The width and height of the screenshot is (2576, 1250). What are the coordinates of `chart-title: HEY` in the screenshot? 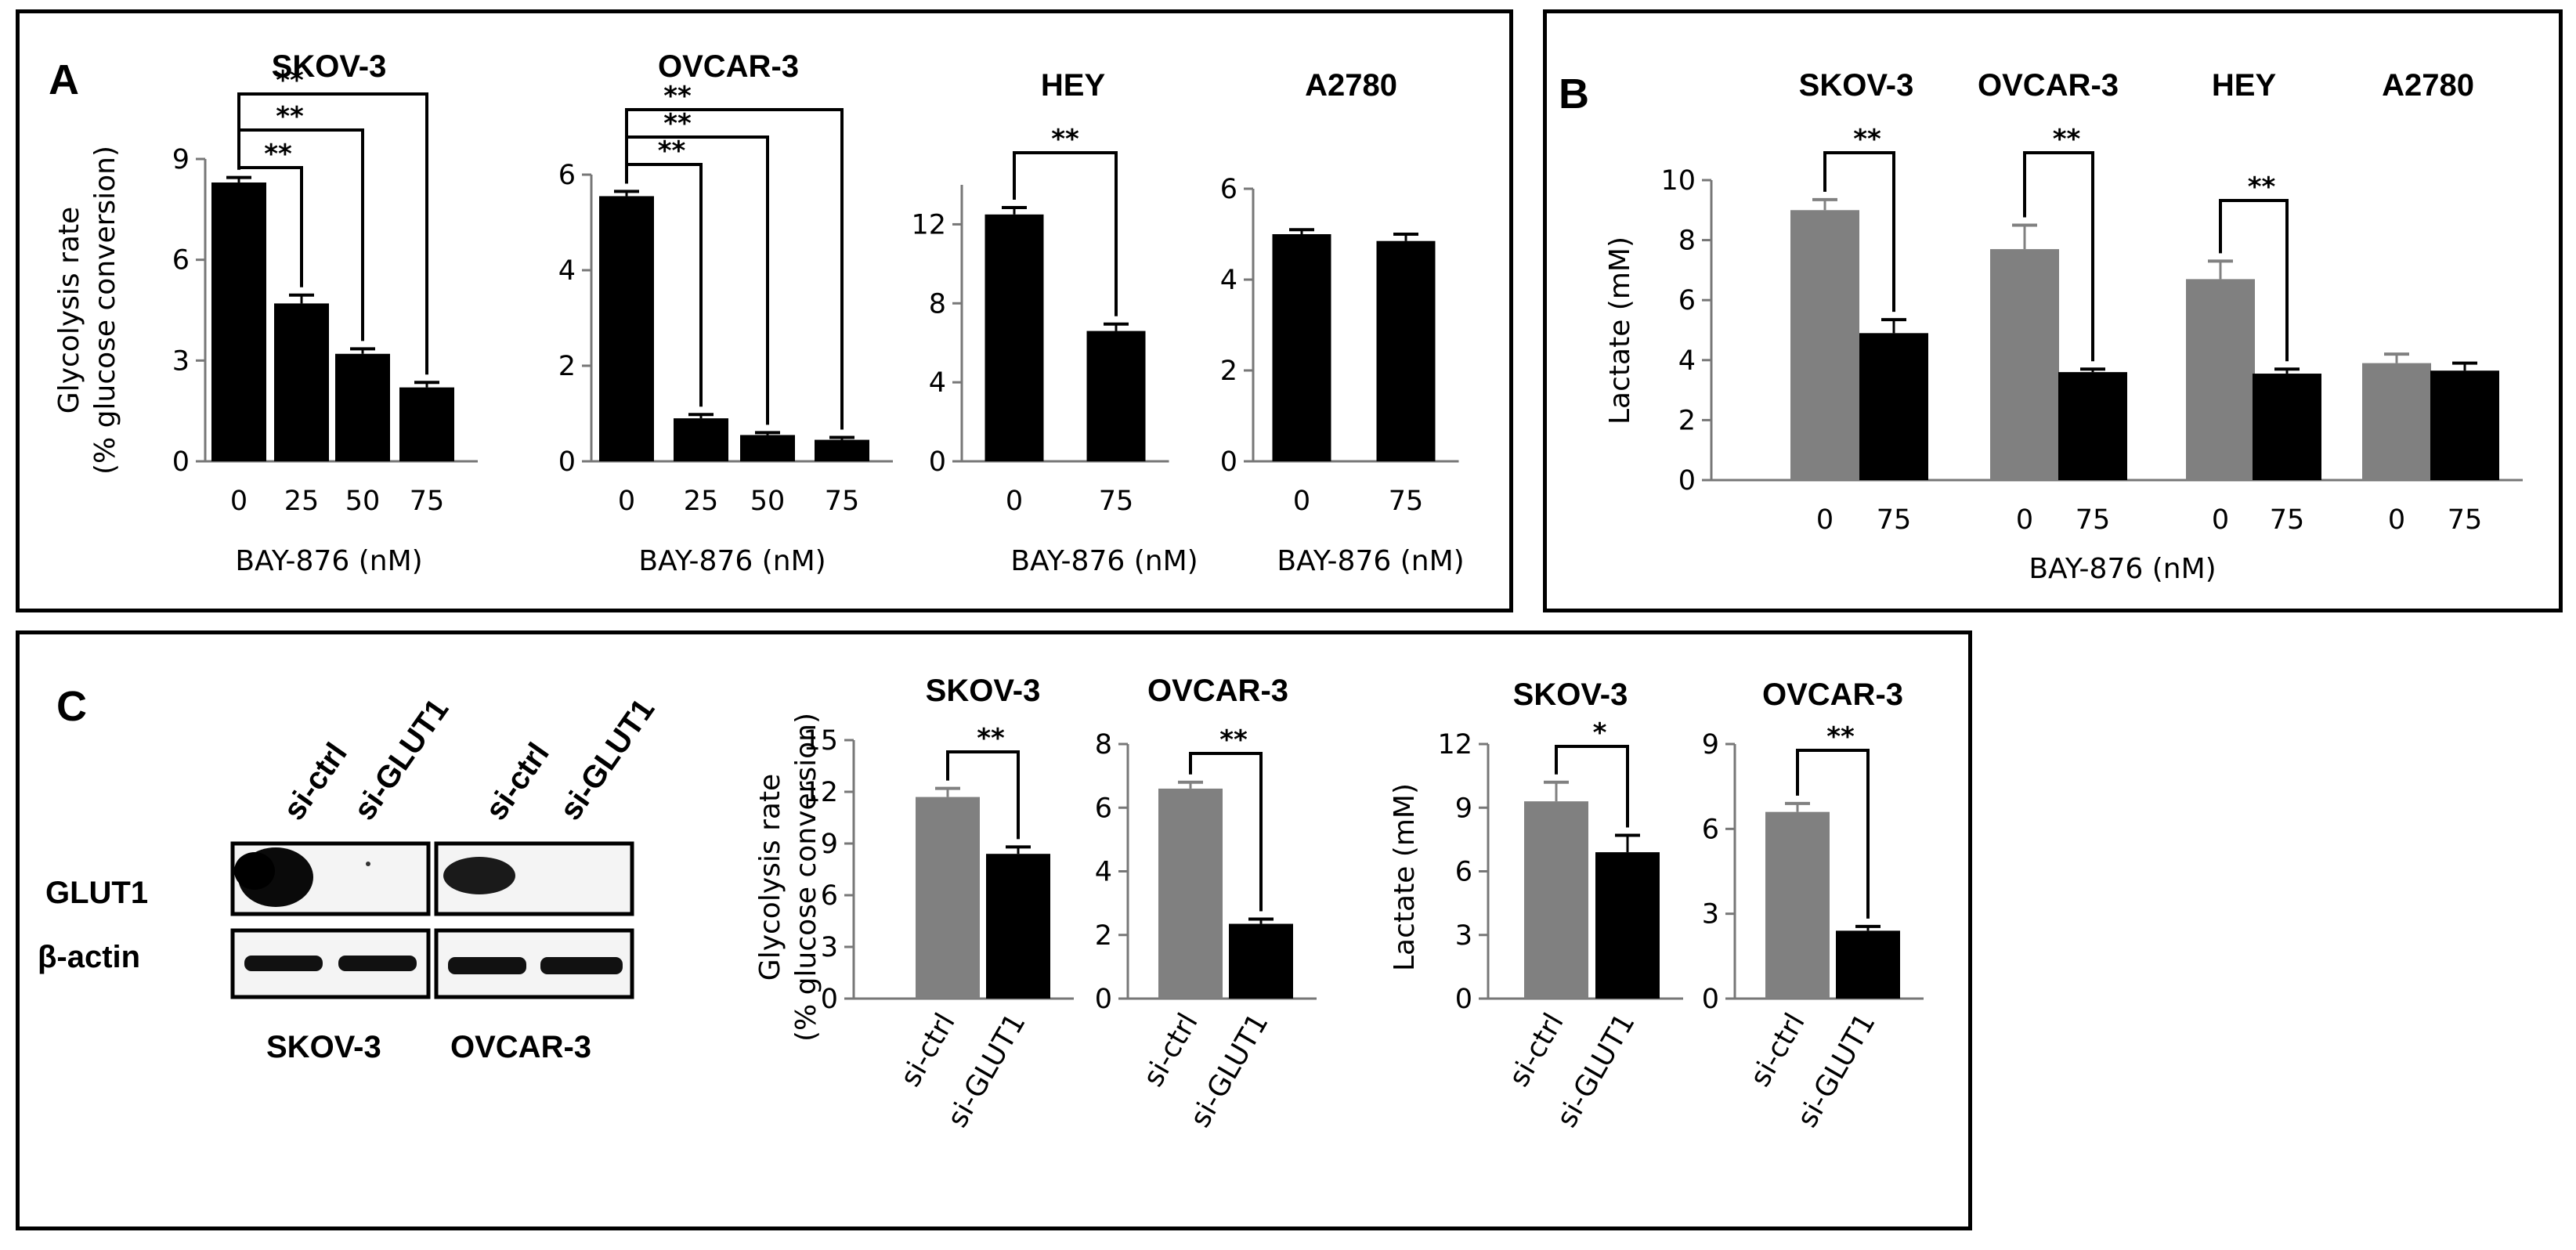 It's located at (1073, 85).